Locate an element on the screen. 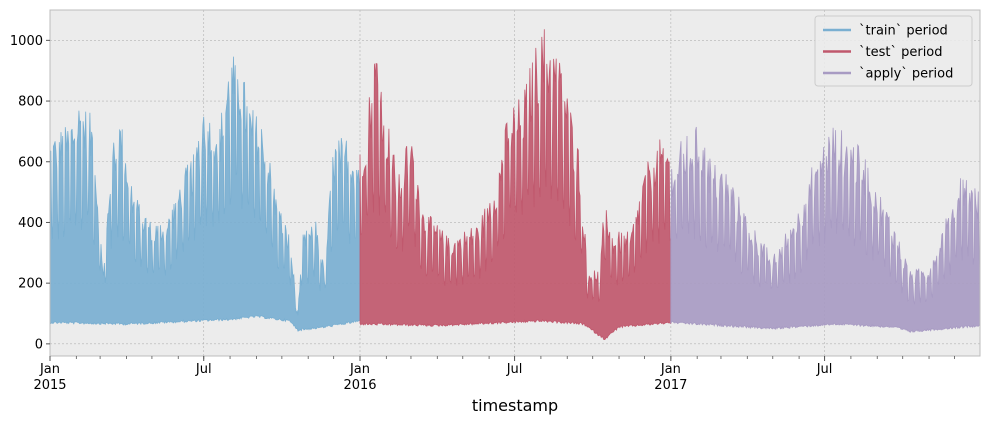 The image size is (989, 425). x-tick-sublabel: 2017 is located at coordinates (670, 385).